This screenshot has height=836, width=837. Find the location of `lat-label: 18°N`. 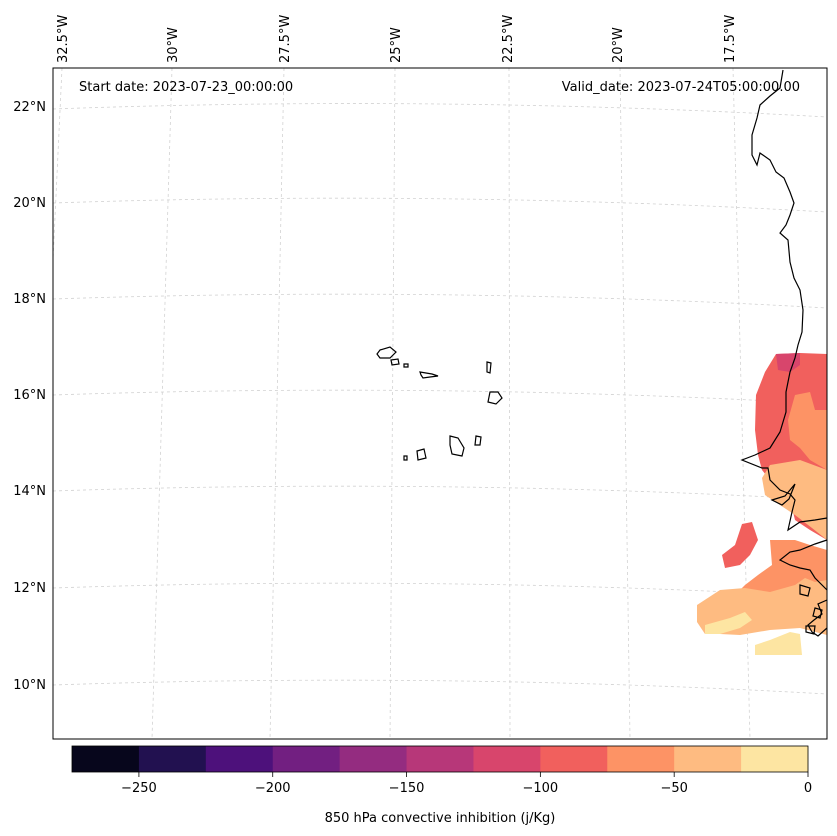

lat-label: 18°N is located at coordinates (29, 299).